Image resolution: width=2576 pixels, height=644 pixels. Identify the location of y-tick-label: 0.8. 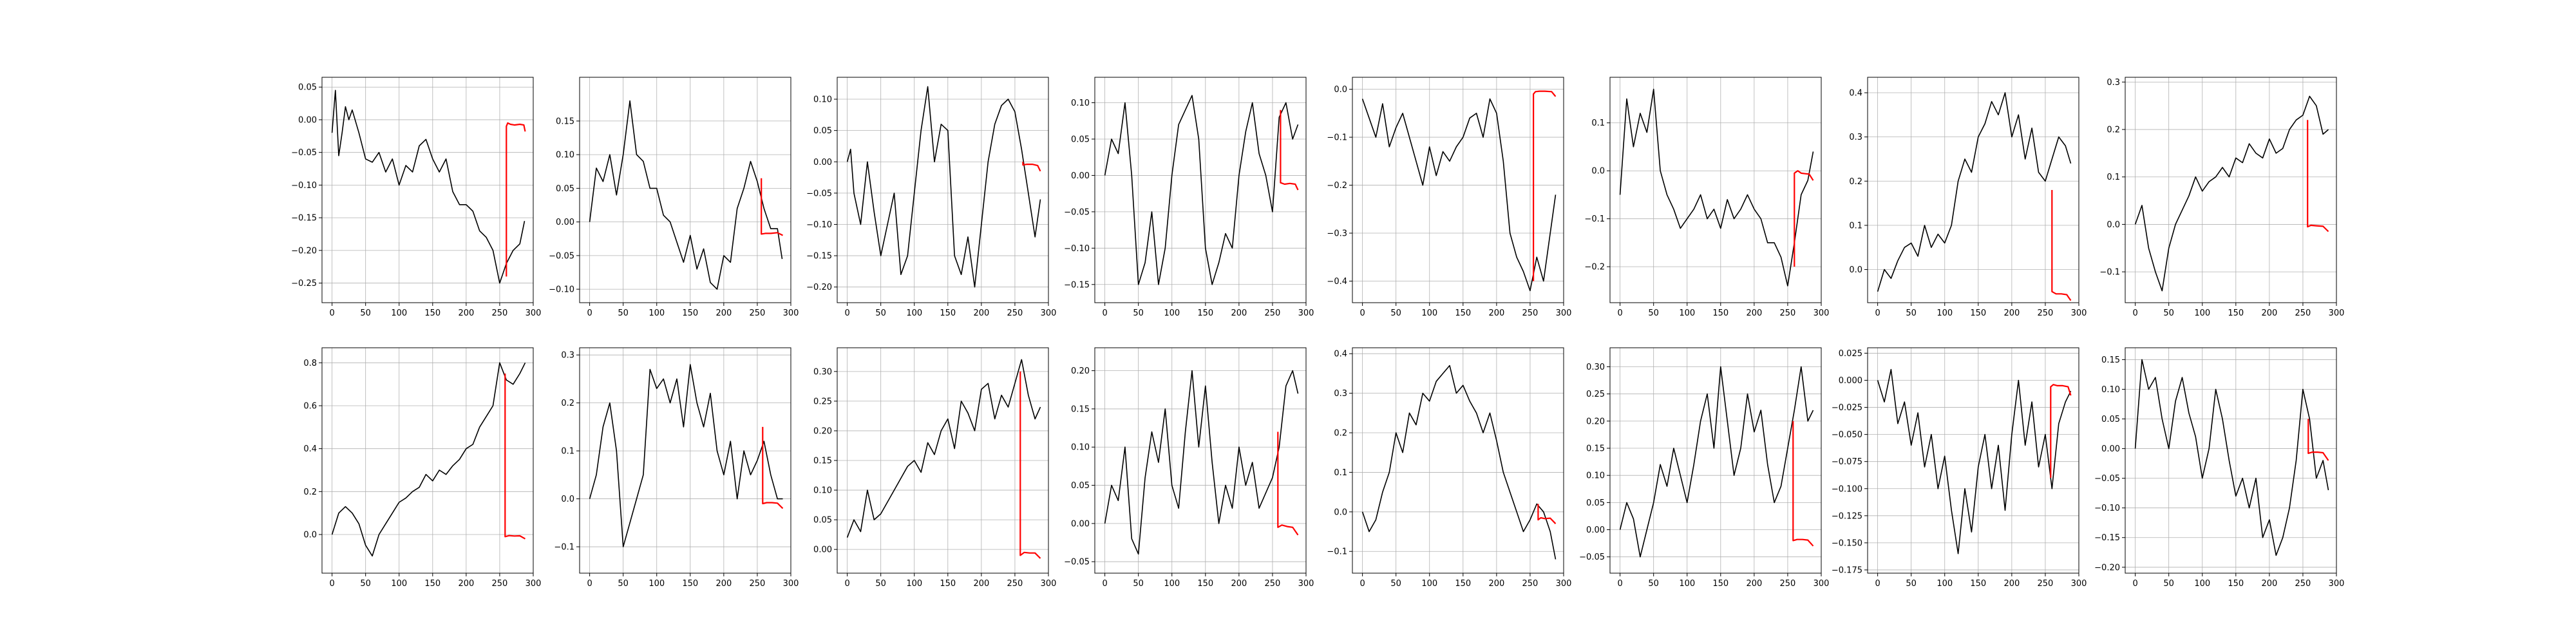
(310, 364).